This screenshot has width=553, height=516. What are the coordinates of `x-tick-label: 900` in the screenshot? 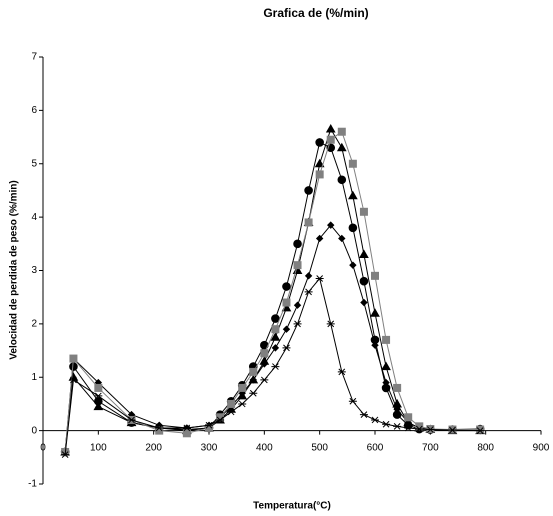 It's located at (541, 447).